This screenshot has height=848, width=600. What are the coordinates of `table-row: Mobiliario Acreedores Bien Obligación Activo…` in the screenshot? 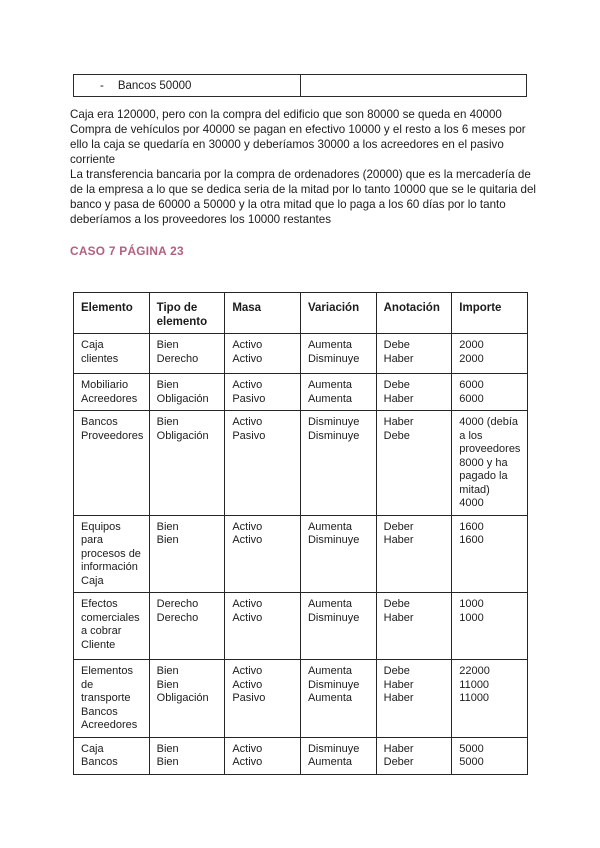 It's located at (300, 392).